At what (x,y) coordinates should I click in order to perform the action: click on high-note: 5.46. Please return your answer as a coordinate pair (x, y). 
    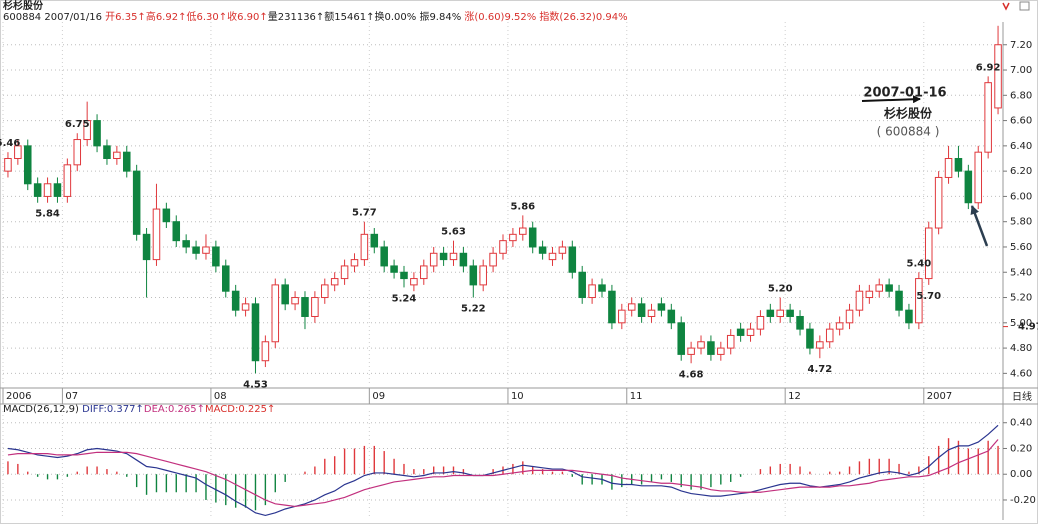
    Looking at the image, I should click on (10, 143).